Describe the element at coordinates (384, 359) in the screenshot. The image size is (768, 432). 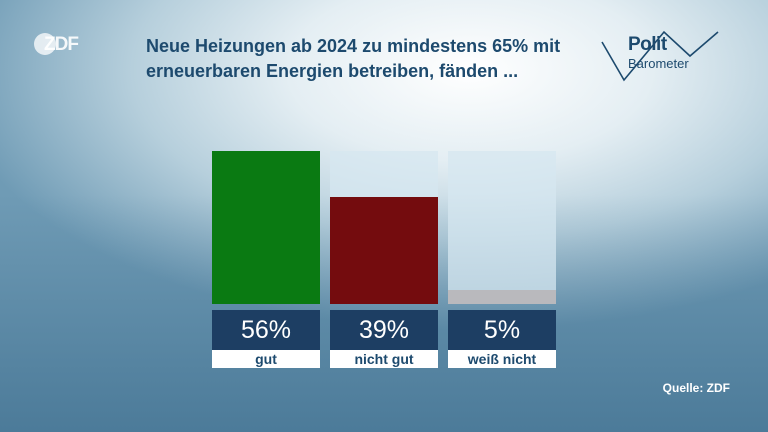
I see `bar-2-category-label: nicht gut` at that location.